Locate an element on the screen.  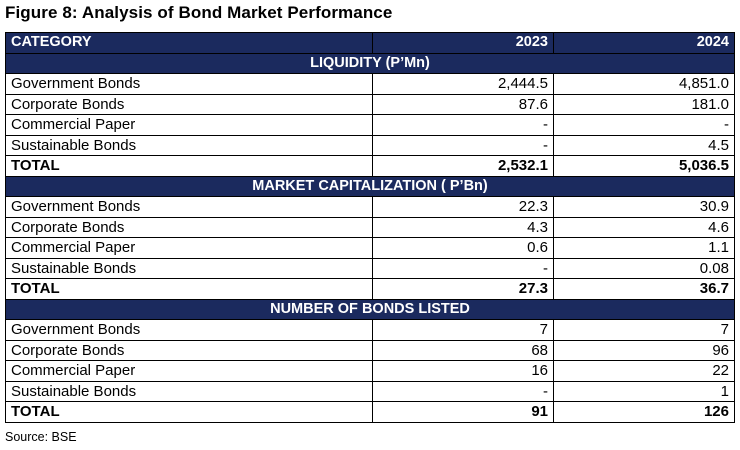
cell-2023: 68 is located at coordinates (463, 350).